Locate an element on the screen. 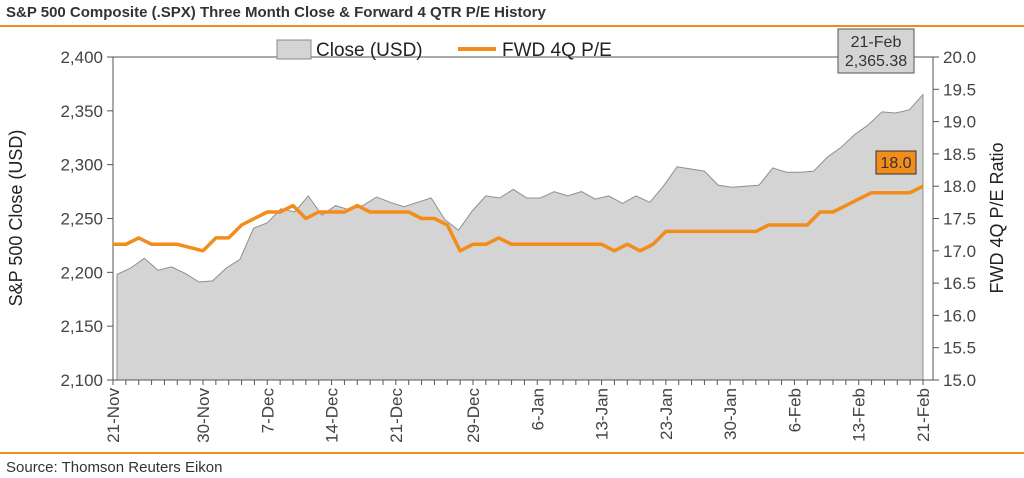 The width and height of the screenshot is (1024, 478). x-tick-label: 30-Nov is located at coordinates (203, 415).